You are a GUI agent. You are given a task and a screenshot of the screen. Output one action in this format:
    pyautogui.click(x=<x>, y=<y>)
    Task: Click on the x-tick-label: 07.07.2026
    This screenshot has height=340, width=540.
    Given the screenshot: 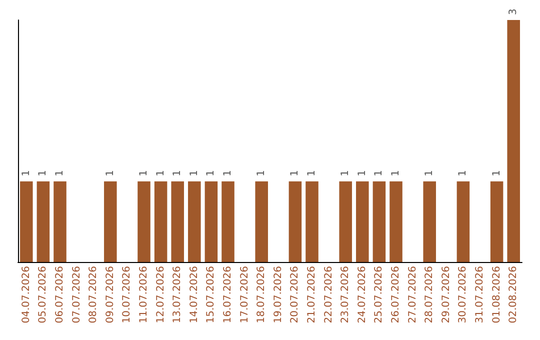 What is the action you would take?
    pyautogui.click(x=76, y=295)
    